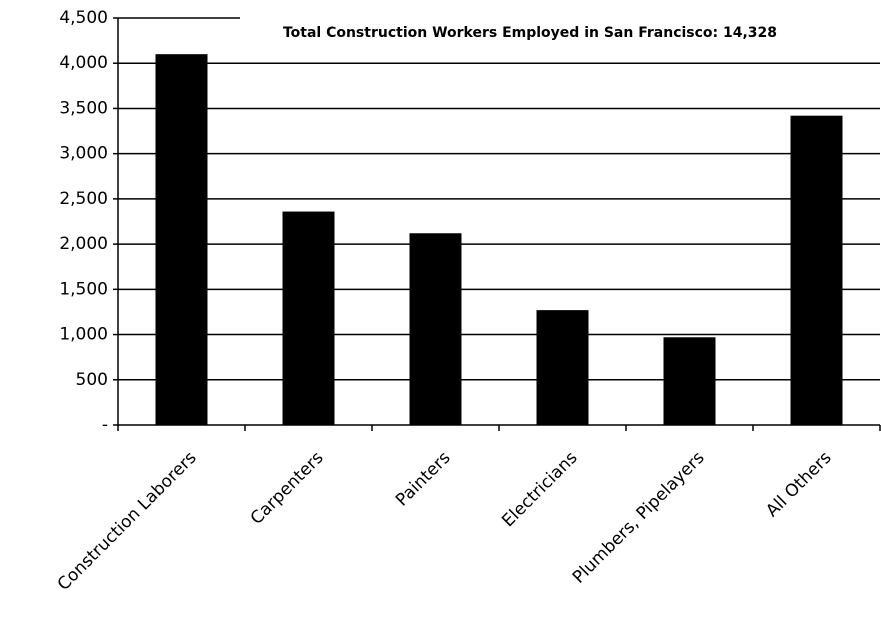 Image resolution: width=881 pixels, height=628 pixels. Describe the element at coordinates (83, 199) in the screenshot. I see `y-tick-label: 2,500` at that location.